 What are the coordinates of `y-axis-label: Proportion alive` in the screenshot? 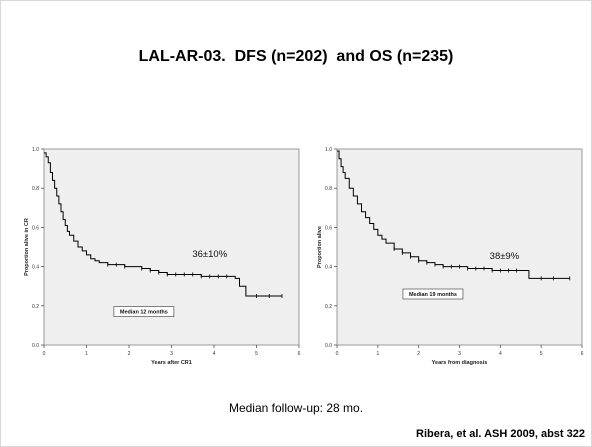 It's located at (320, 247).